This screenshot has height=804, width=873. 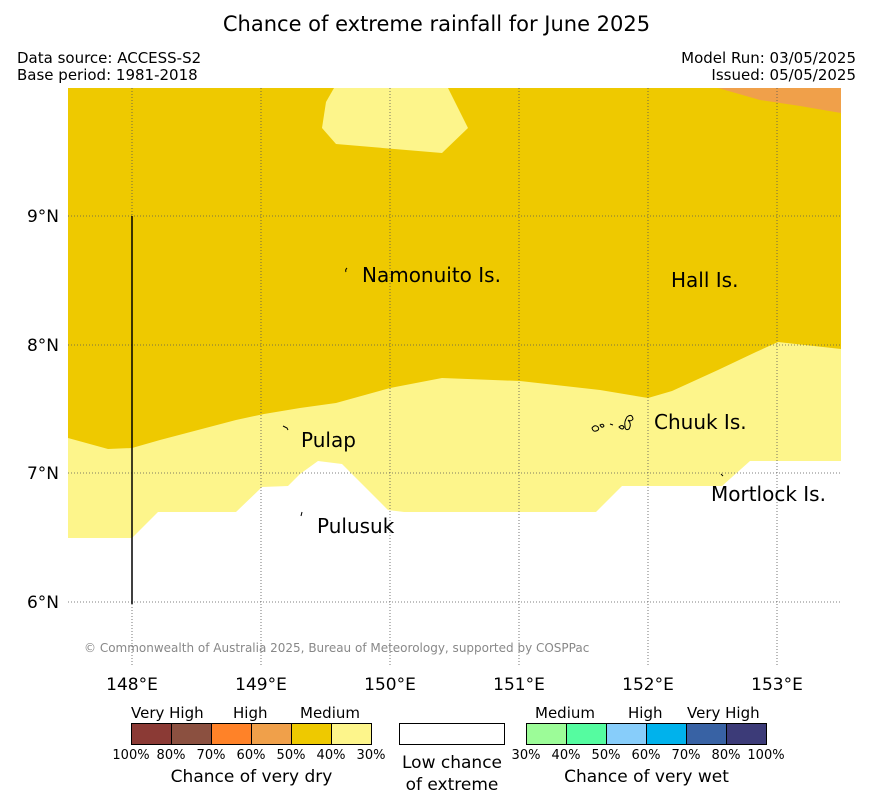 What do you see at coordinates (131, 755) in the screenshot?
I see `dry-tick: 100%` at bounding box center [131, 755].